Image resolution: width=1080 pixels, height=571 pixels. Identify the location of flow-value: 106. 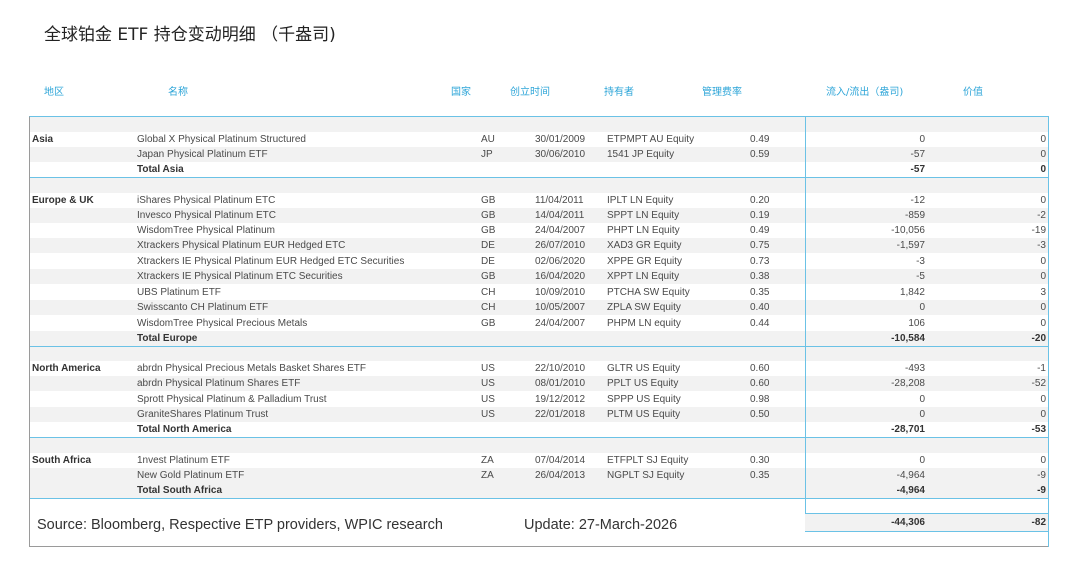
(916, 323).